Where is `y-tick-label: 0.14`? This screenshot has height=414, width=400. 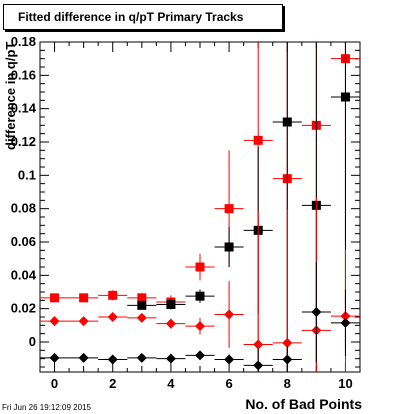
y-tick-label: 0.14 is located at coordinates (24, 108).